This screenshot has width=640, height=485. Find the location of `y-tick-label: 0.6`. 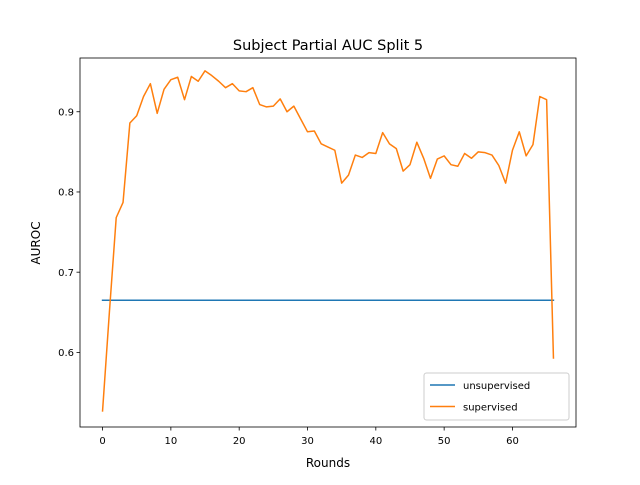

y-tick-label: 0.6 is located at coordinates (66, 353).